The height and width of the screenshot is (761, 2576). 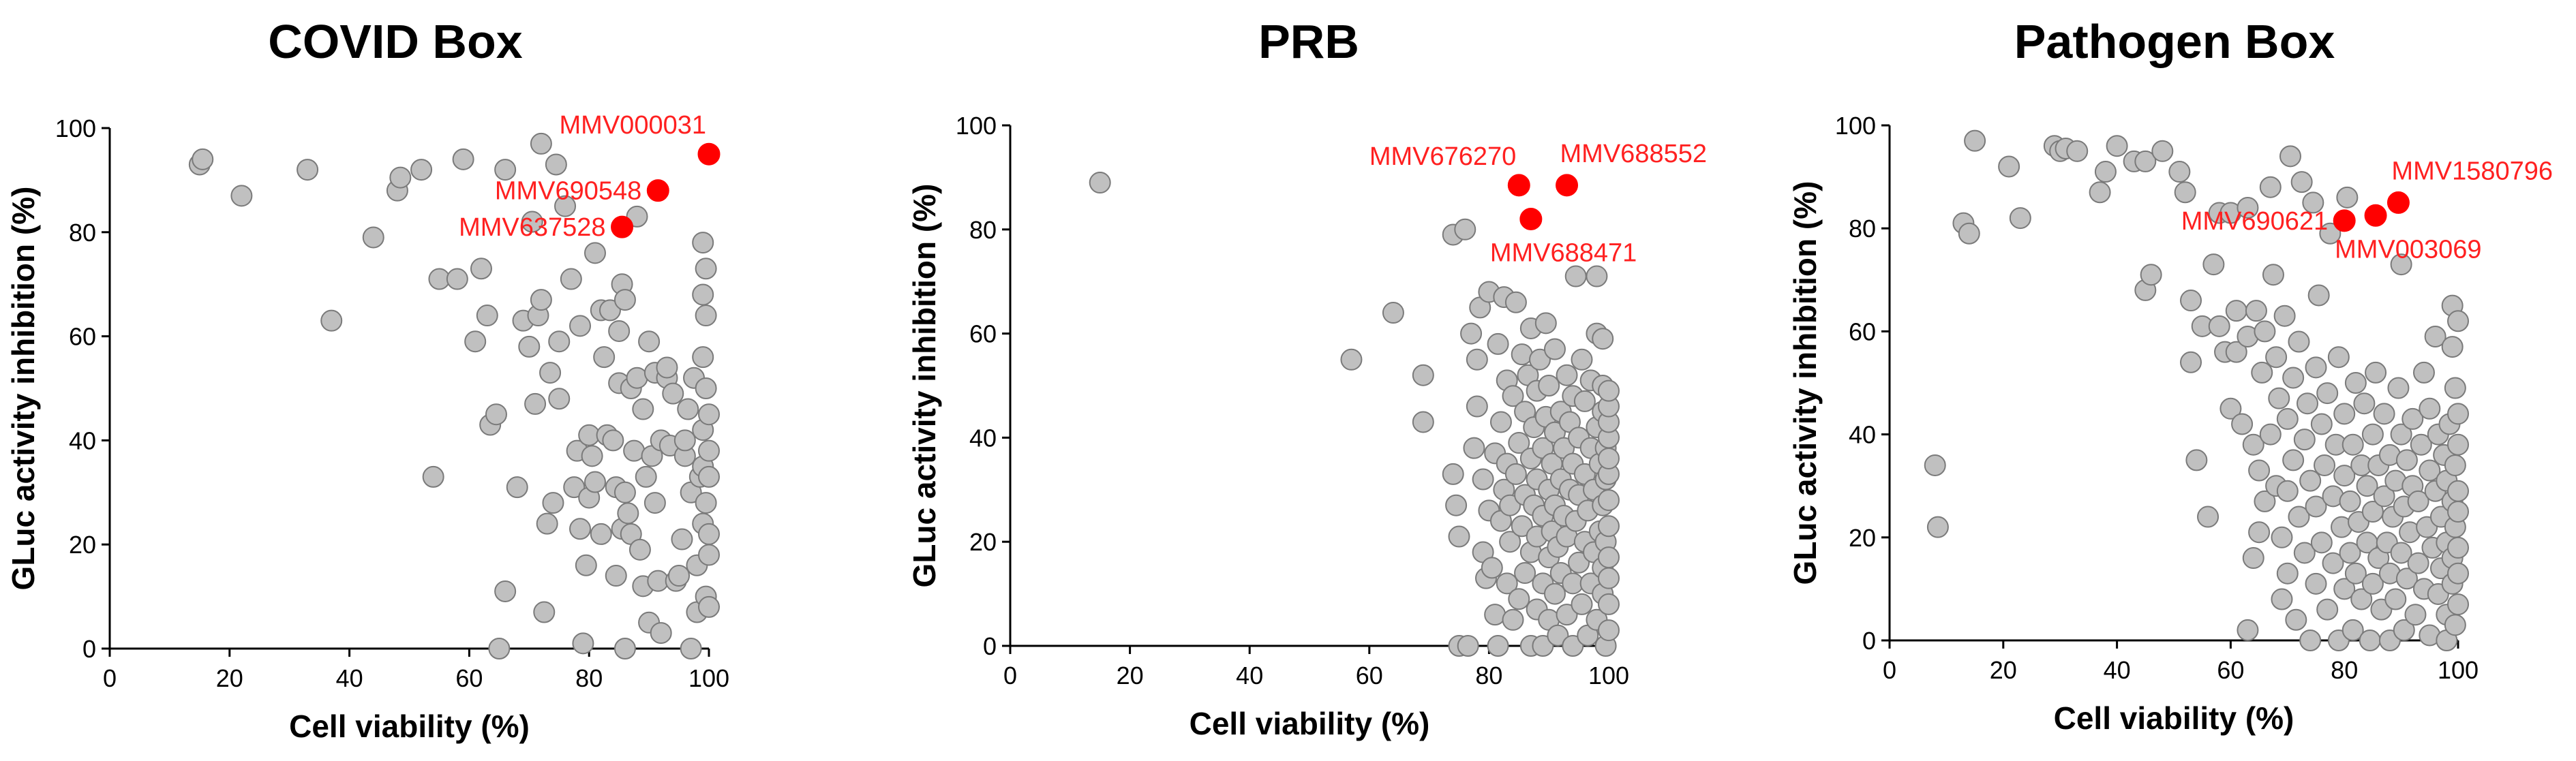 I want to click on x-tick-label: 80, so click(x=589, y=678).